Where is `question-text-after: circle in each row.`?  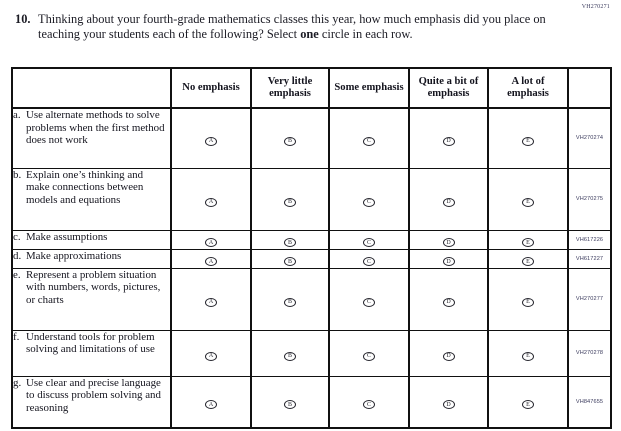
question-text-after: circle in each row. is located at coordinates (365, 33).